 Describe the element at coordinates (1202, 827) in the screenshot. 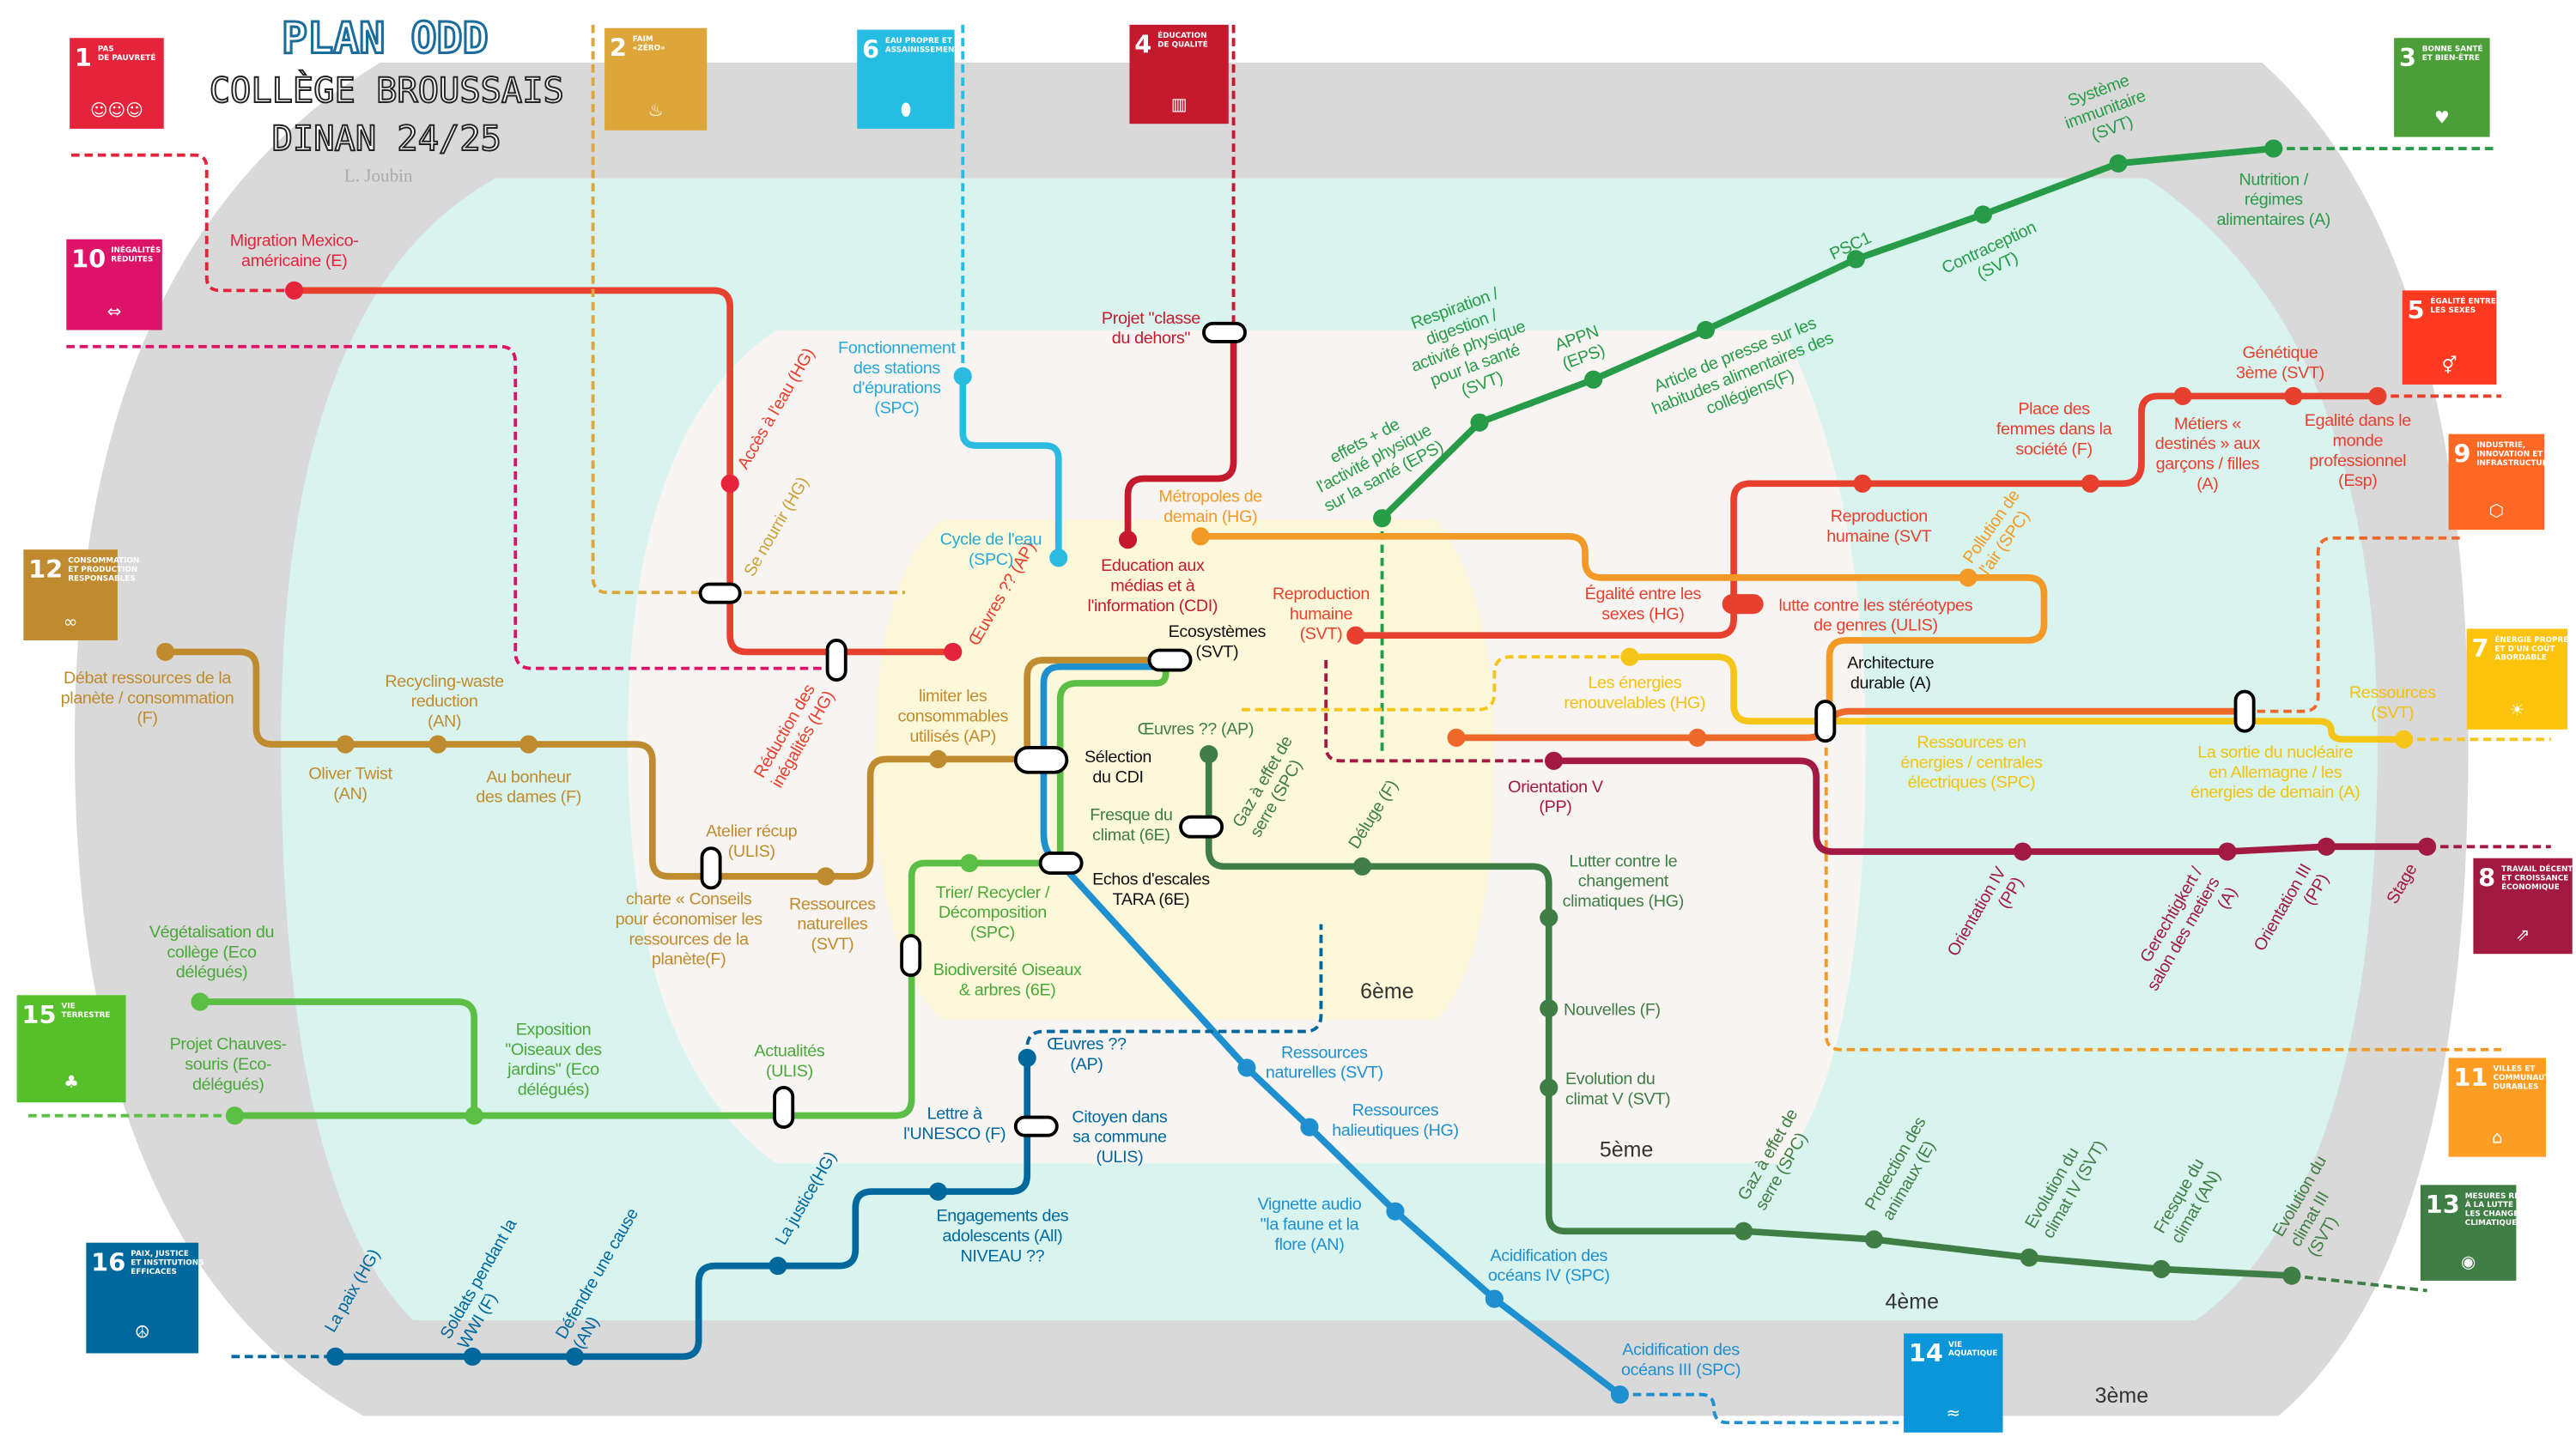

I see `interchange-fresque6` at that location.